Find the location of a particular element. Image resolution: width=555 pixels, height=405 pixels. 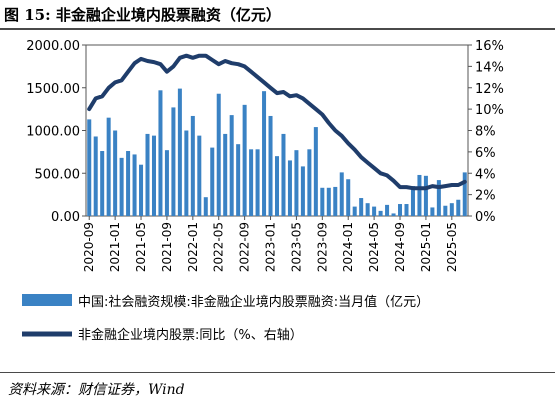

x-axis-tick-label: 2021-09 is located at coordinates (167, 247).